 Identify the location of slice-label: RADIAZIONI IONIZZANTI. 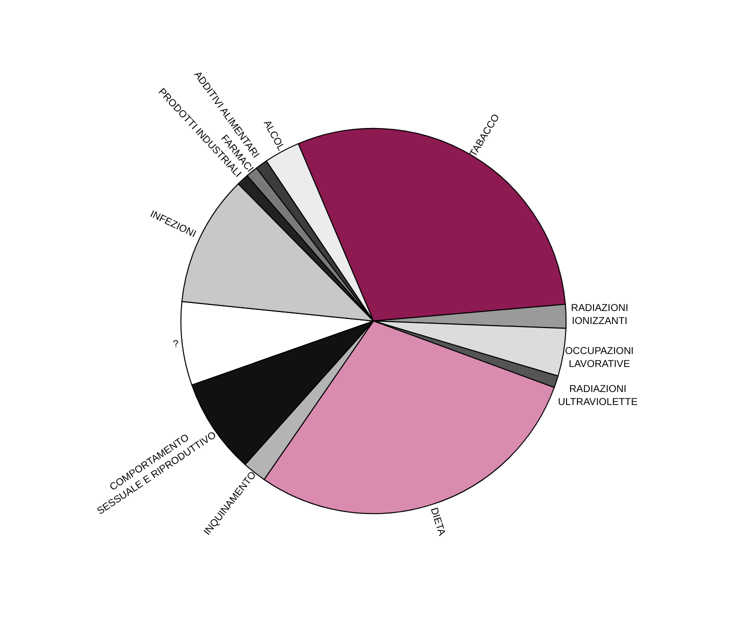
(599, 315).